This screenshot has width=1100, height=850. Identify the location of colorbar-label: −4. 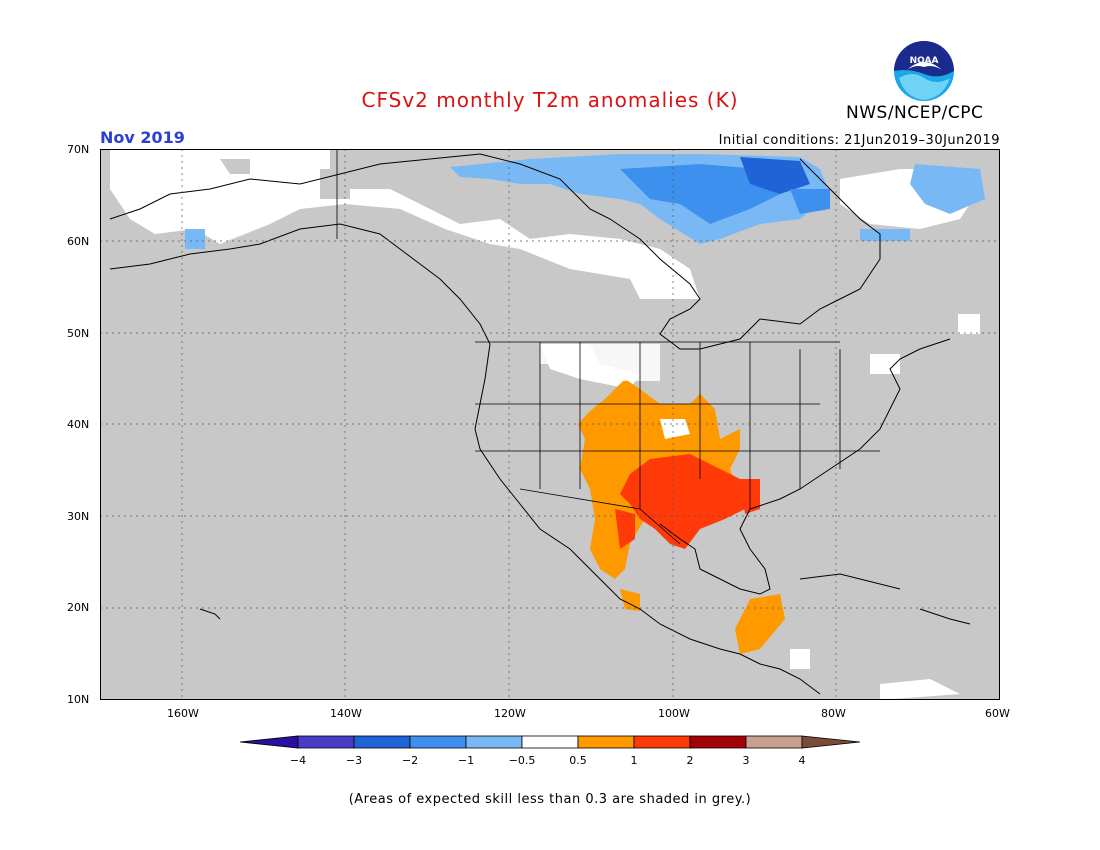
(298, 760).